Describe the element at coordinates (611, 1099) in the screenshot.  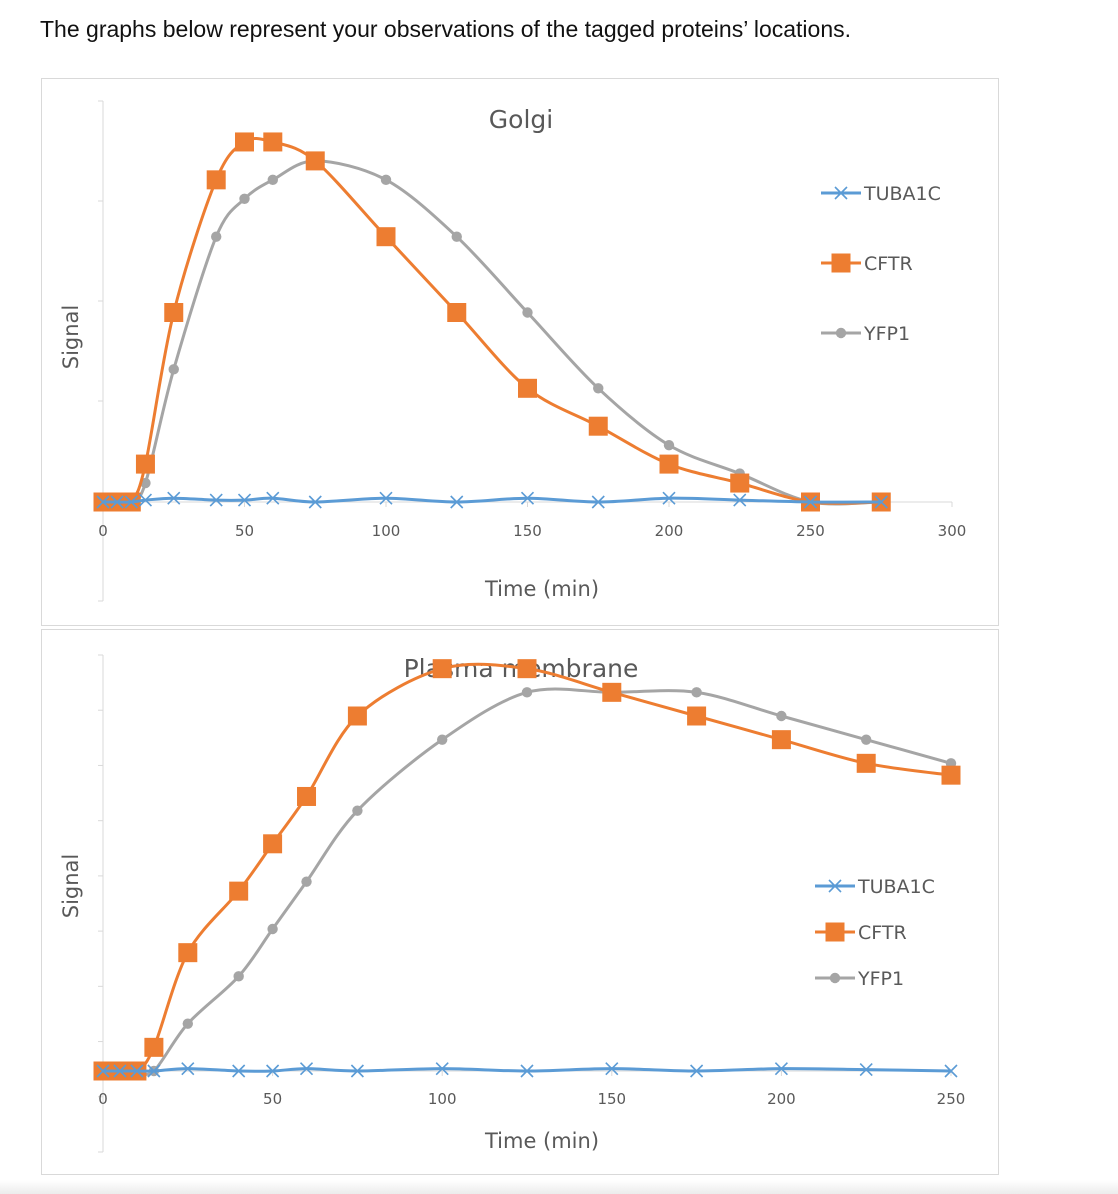
I see `x-tick-label: 150` at that location.